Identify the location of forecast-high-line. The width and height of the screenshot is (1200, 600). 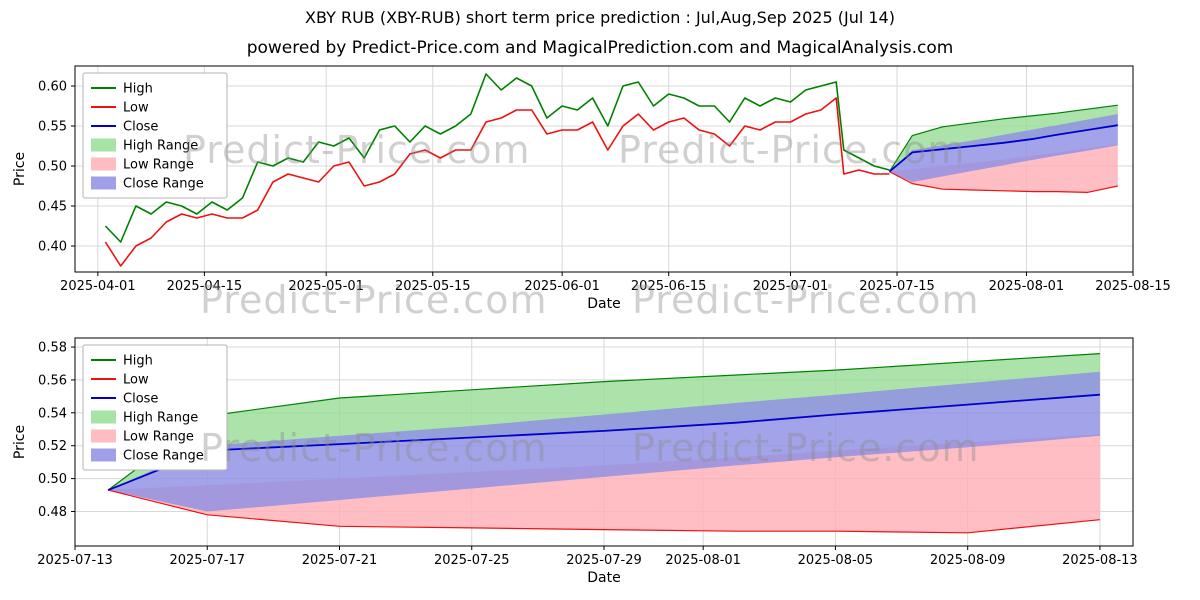
(1003, 138).